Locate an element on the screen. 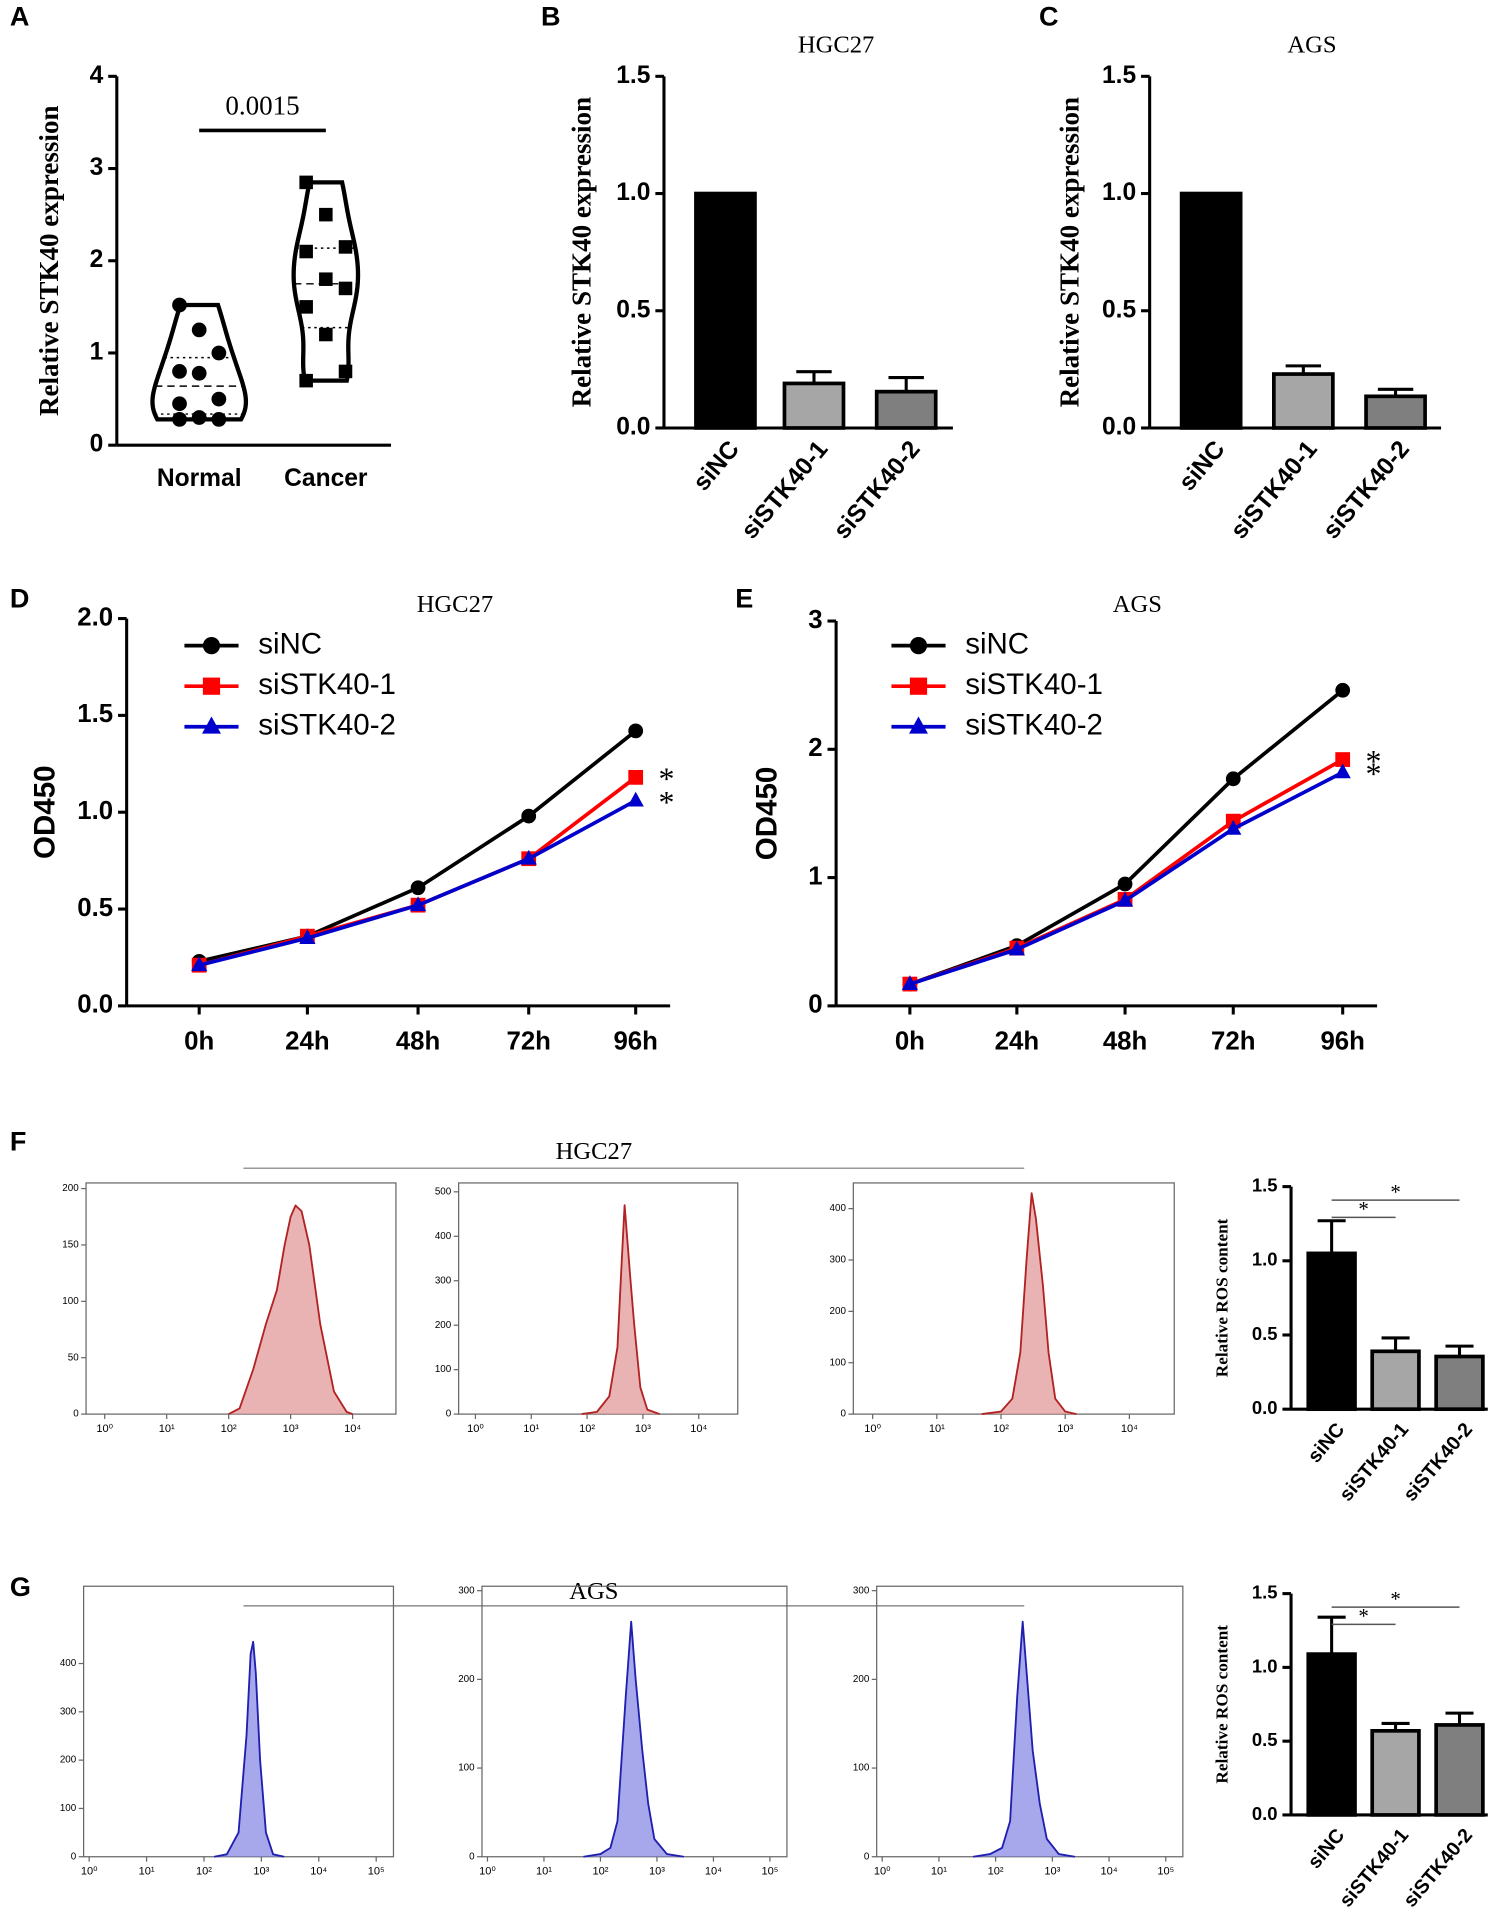 Image resolution: width=1505 pixels, height=1922 pixels. y-tick-label: 2 is located at coordinates (815, 748).